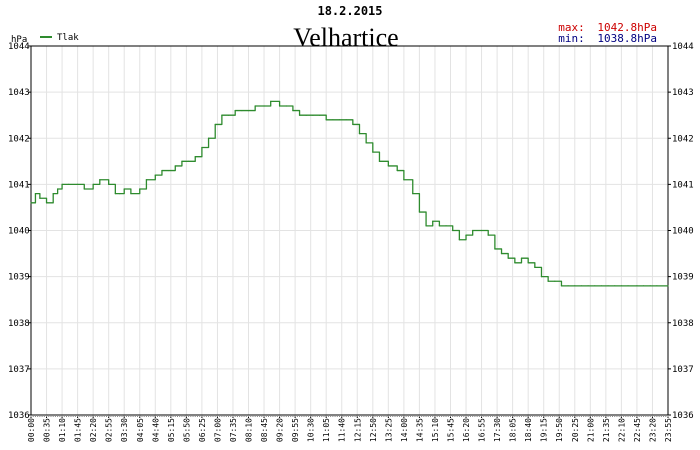  I want to click on x-tick-label: 01:10, so click(62, 430).